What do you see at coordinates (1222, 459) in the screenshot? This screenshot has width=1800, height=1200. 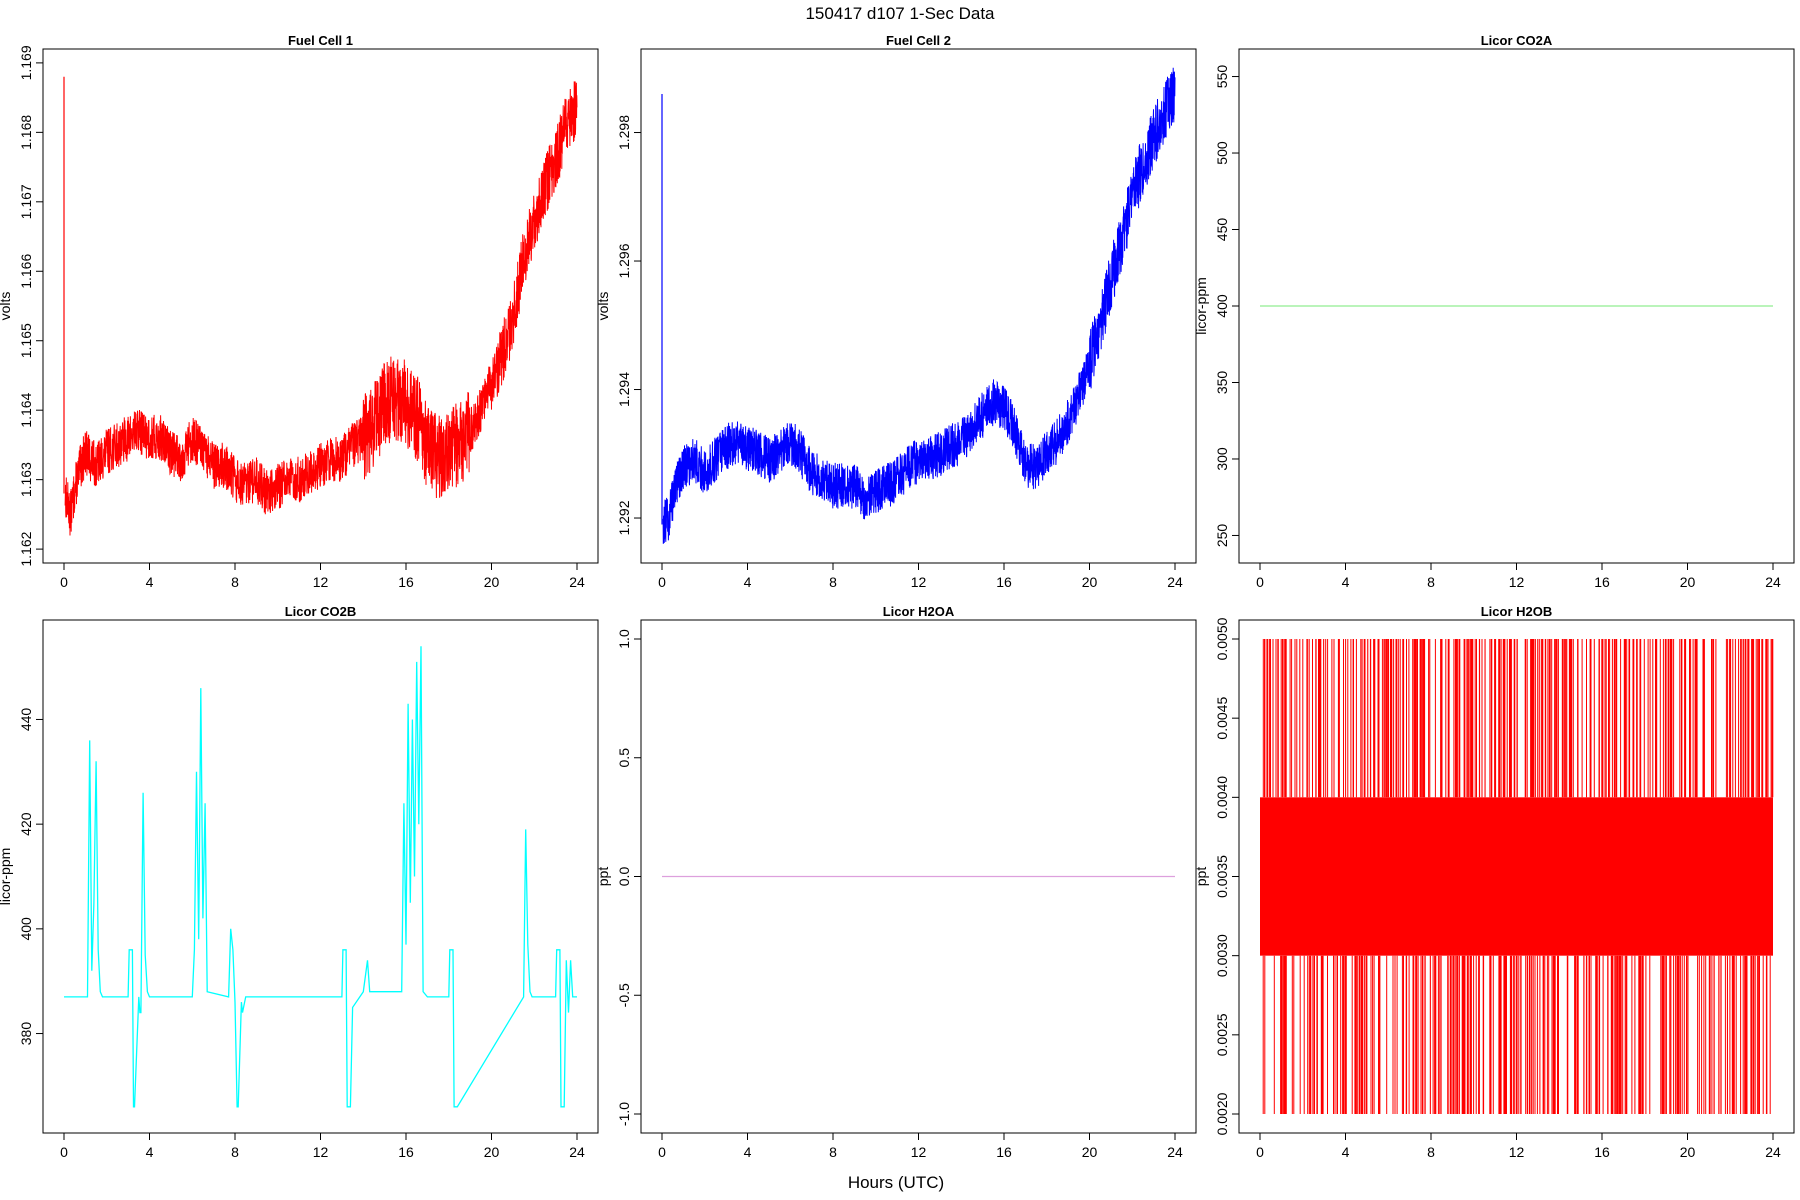 I see `y-tick-label: 300` at bounding box center [1222, 459].